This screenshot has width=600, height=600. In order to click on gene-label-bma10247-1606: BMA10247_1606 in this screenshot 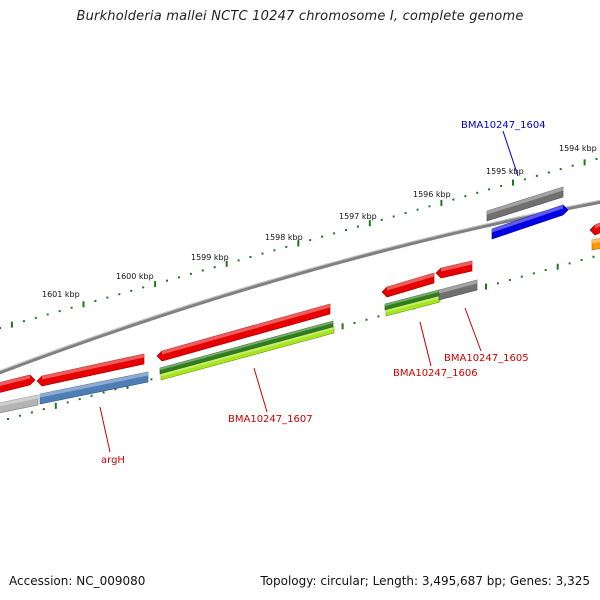, I will do `click(435, 373)`.